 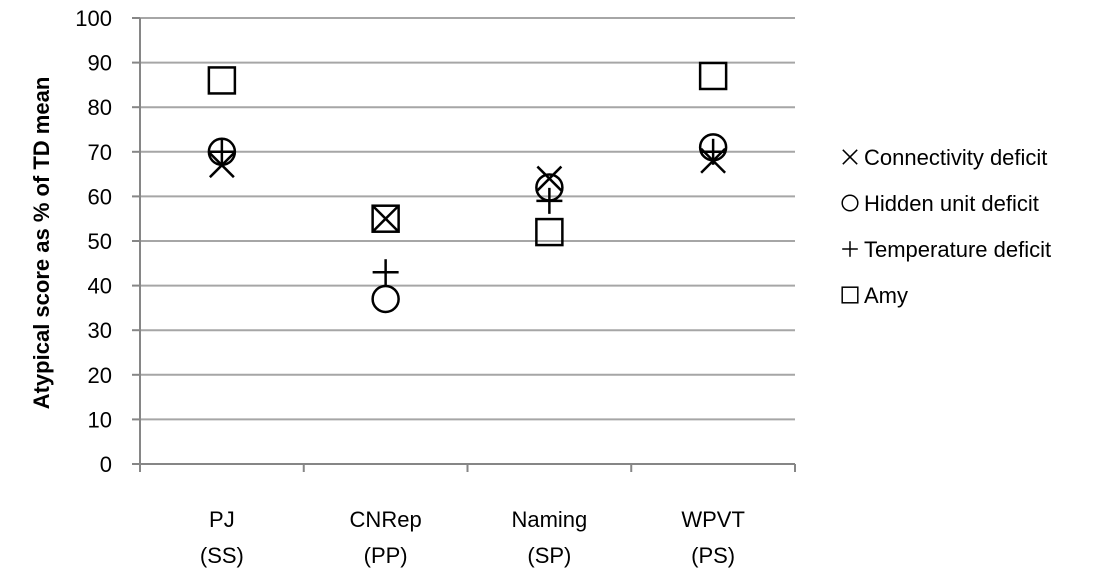 I want to click on legend-item: Amy, so click(x=874, y=295).